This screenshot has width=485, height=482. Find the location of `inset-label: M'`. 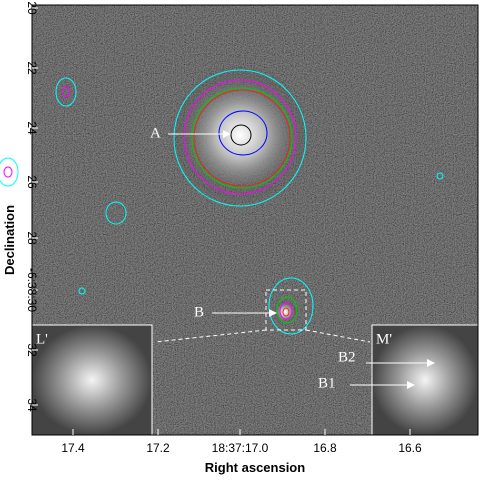

inset-label: M' is located at coordinates (384, 339).